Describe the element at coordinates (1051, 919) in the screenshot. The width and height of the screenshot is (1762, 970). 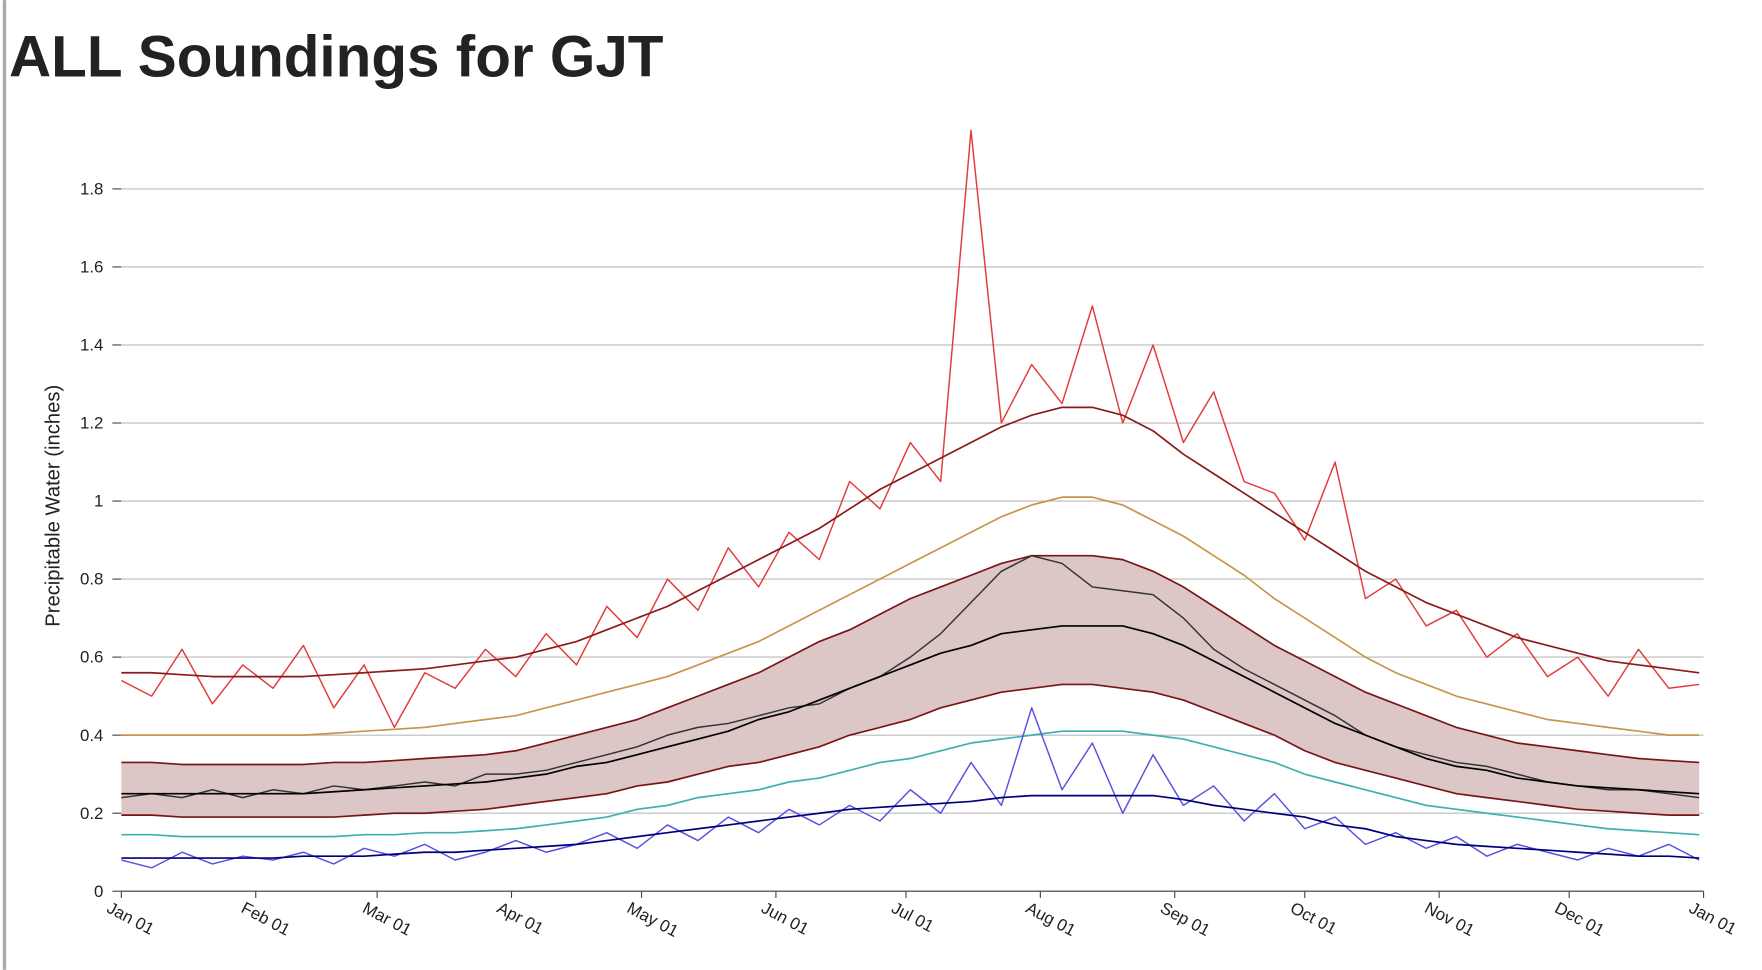
I see `x-tick-label: Aug 01` at that location.